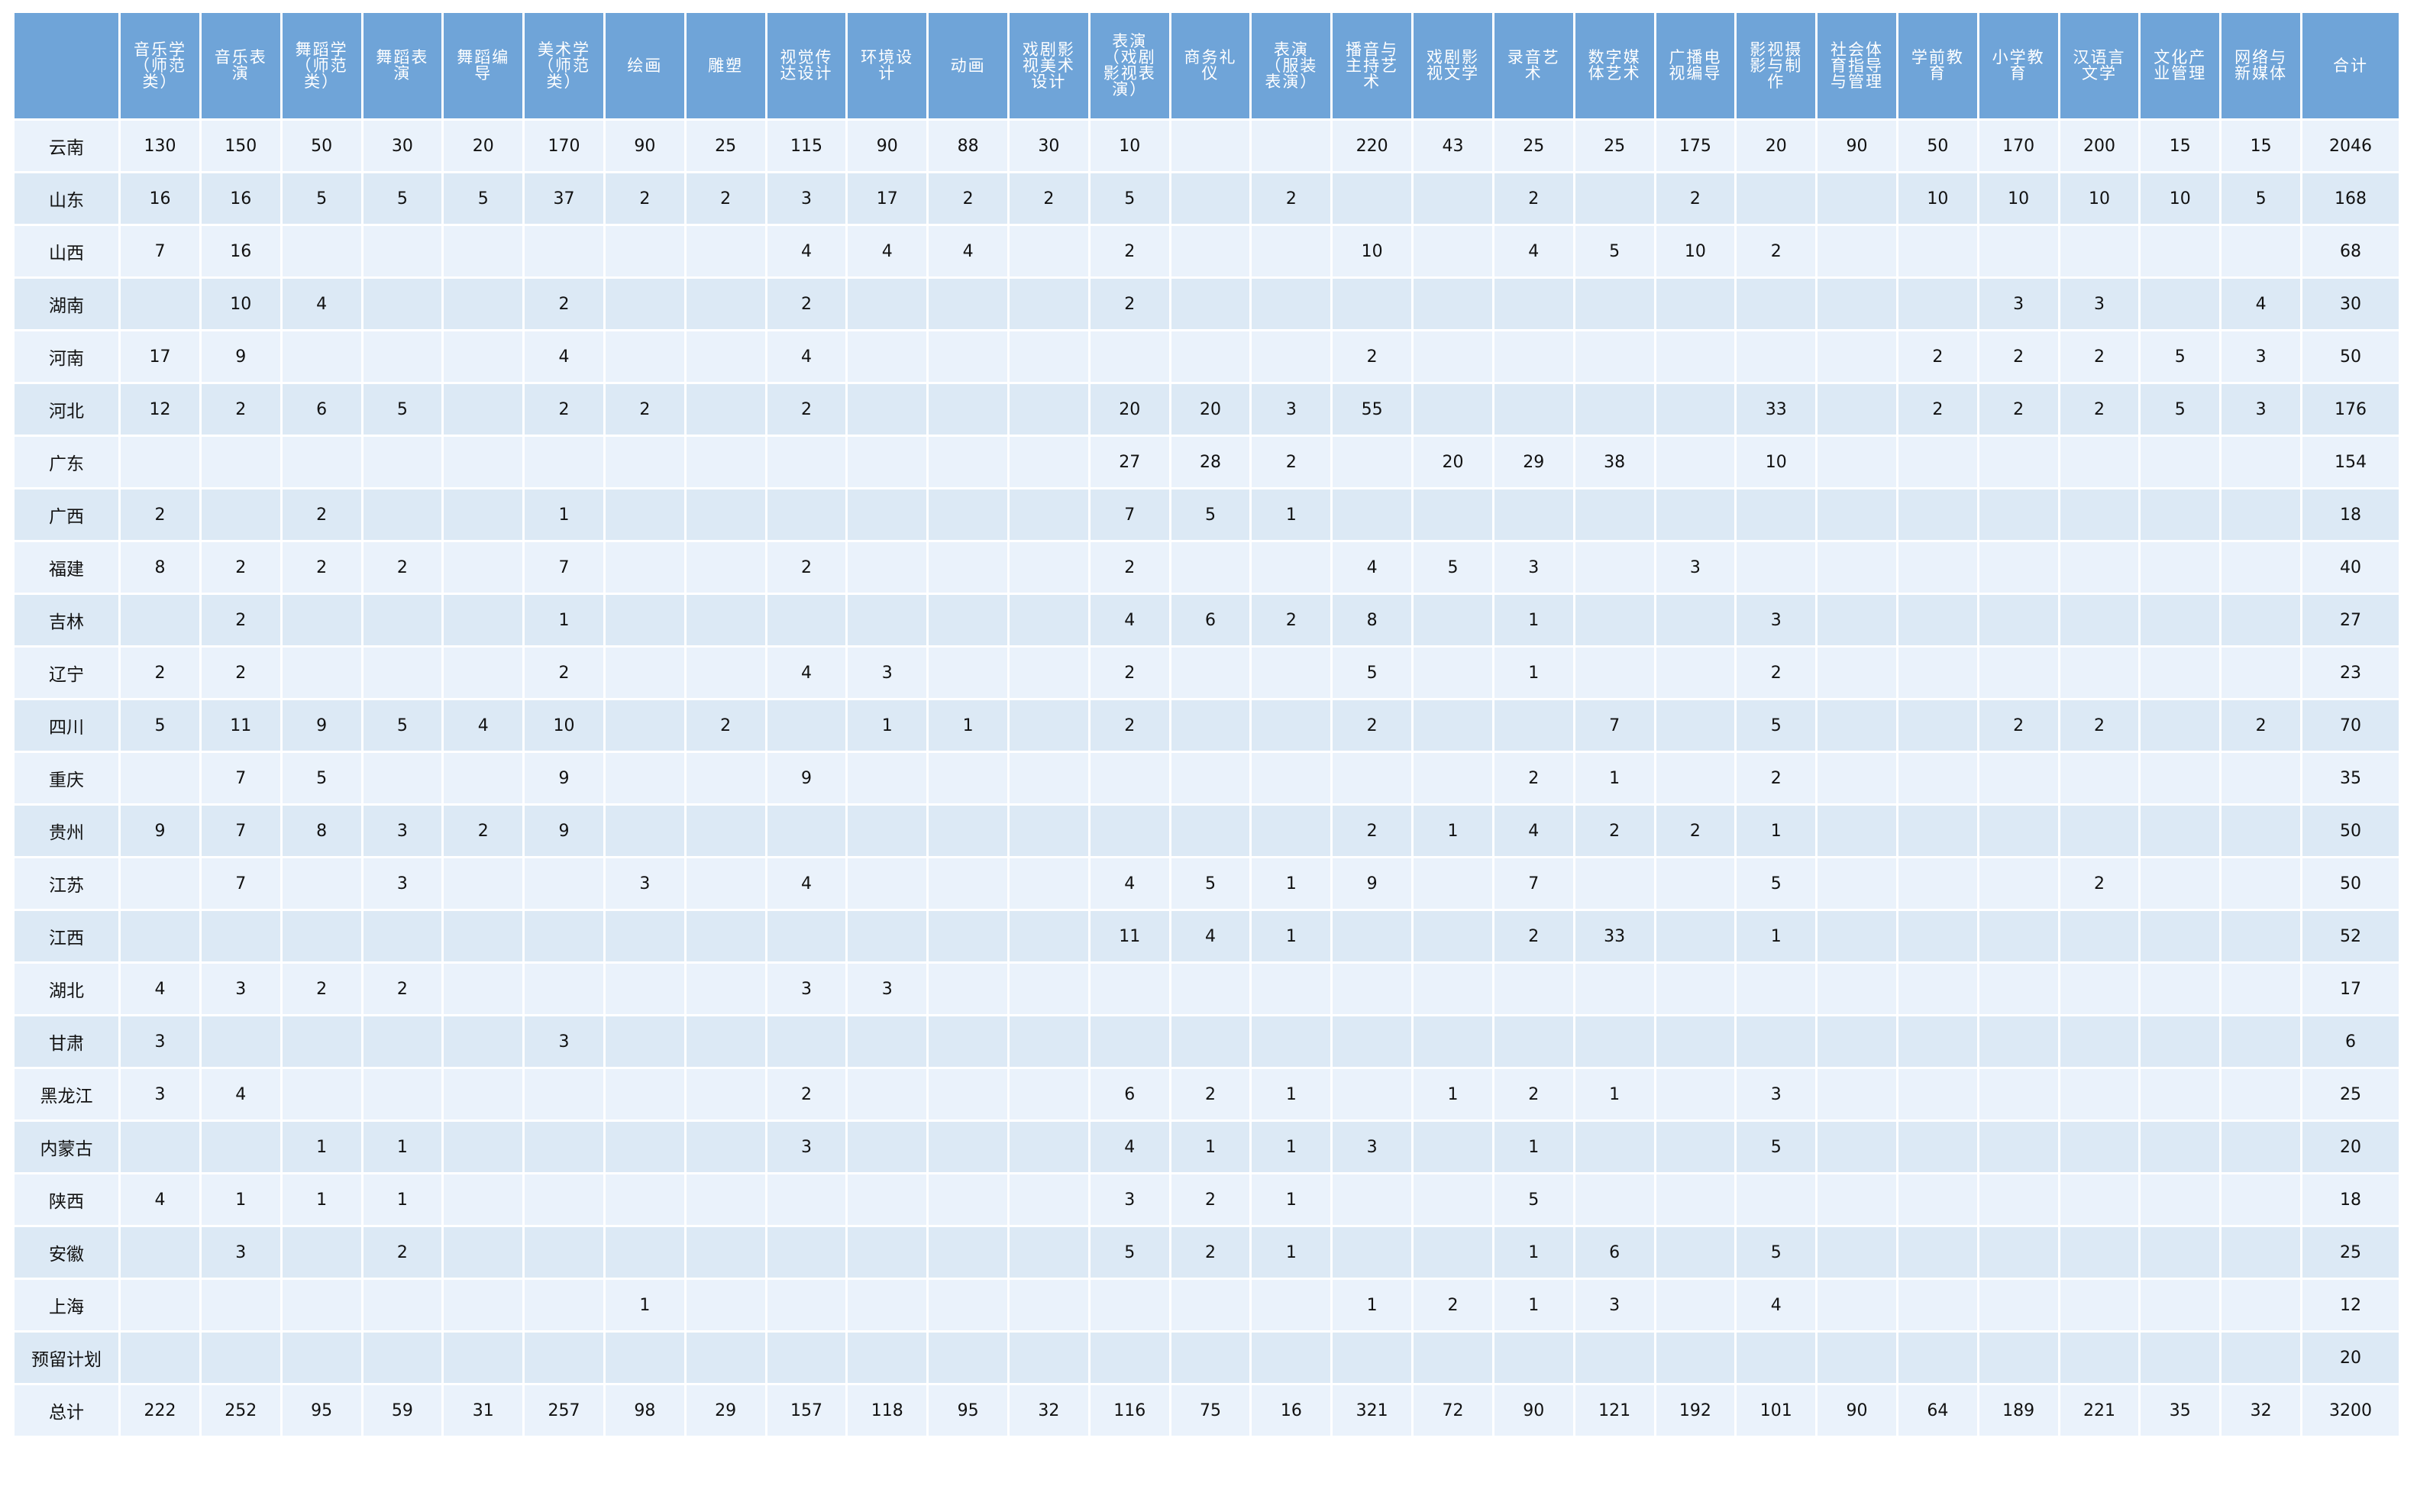  Describe the element at coordinates (1206, 831) in the screenshot. I see `table-row: 贵州 9 7 8 3 2 9 2 1 4 2 2 1 50` at that location.